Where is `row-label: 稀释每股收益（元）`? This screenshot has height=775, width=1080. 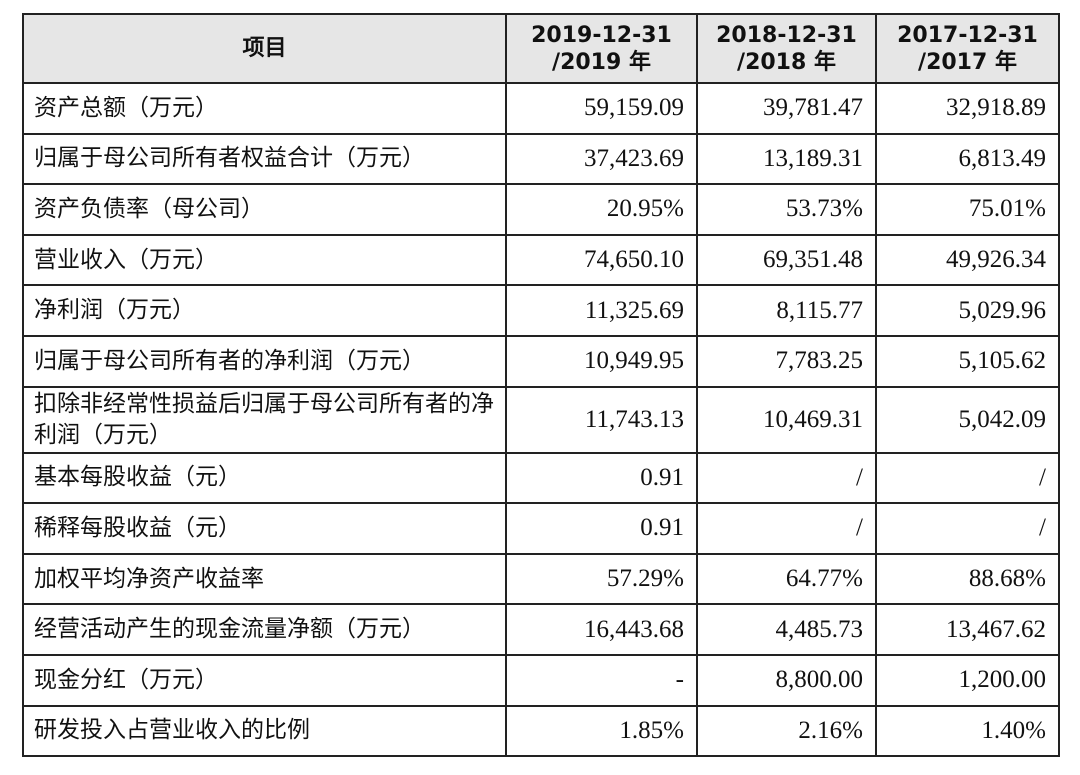 row-label: 稀释每股收益（元） is located at coordinates (264, 528).